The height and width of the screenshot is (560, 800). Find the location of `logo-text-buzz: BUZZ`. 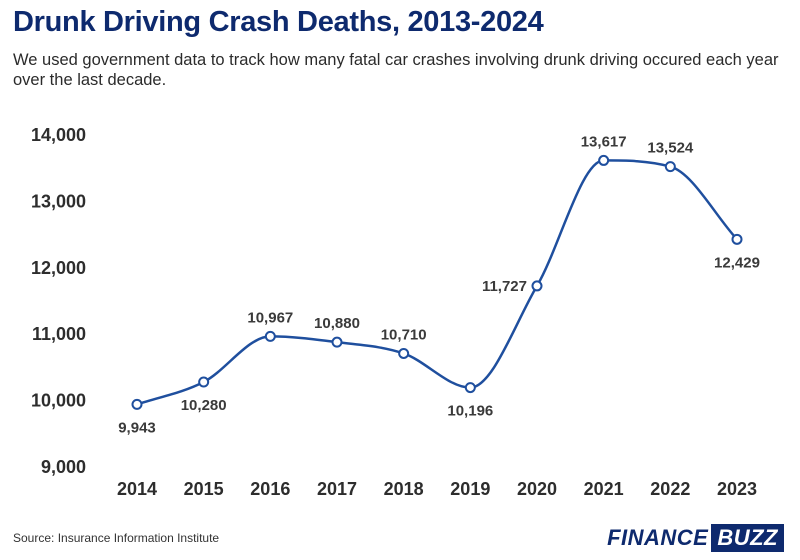

logo-text-buzz: BUZZ is located at coordinates (747, 538).